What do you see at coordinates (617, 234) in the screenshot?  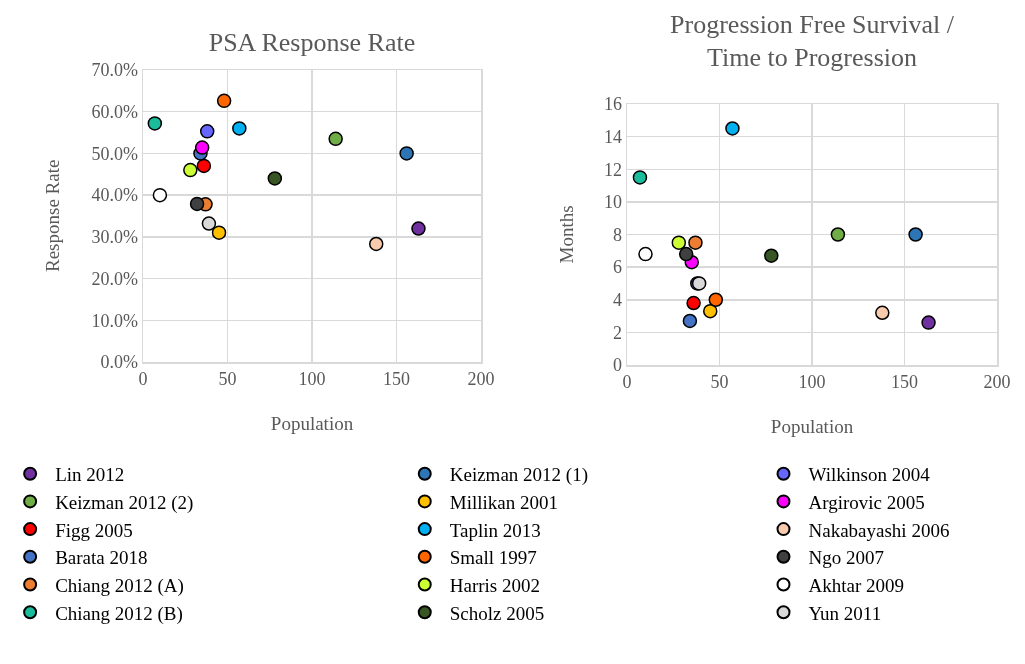 I see `y-tick-label: 8` at bounding box center [617, 234].